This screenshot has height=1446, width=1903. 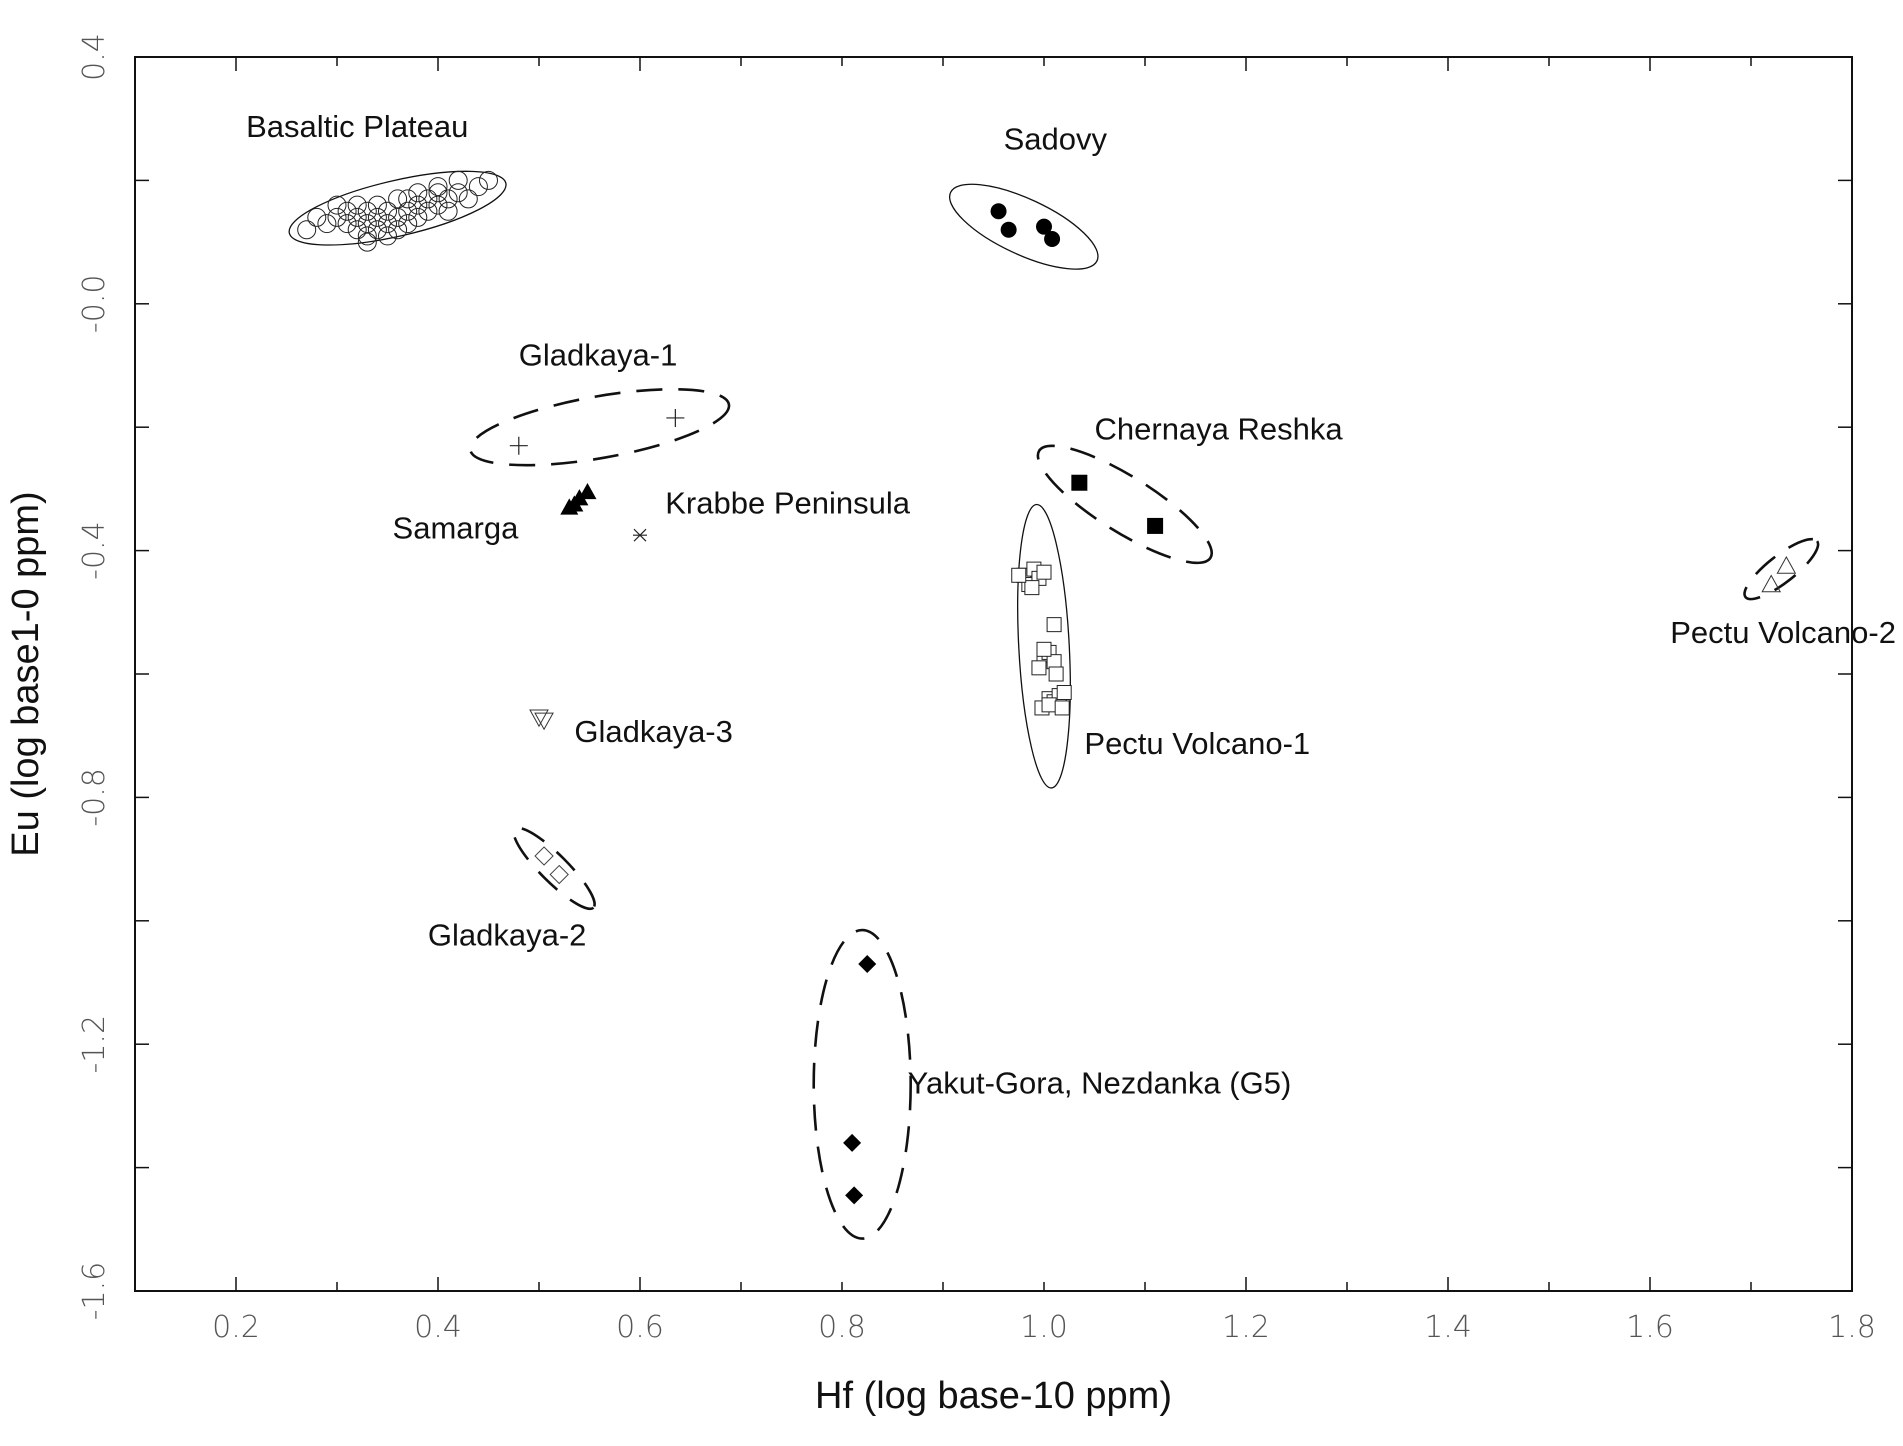 I want to click on group-label: Pectu Volcano-1, so click(x=1197, y=743).